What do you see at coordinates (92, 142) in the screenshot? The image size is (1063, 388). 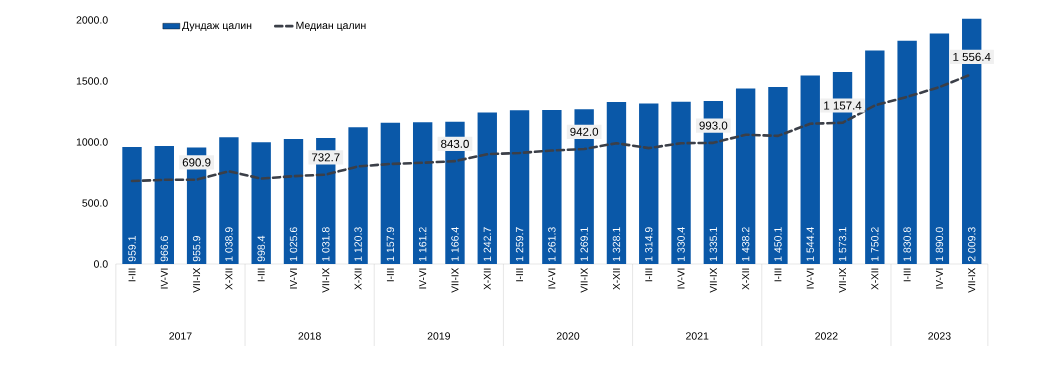 I see `y-tick-label: 1000.0` at bounding box center [92, 142].